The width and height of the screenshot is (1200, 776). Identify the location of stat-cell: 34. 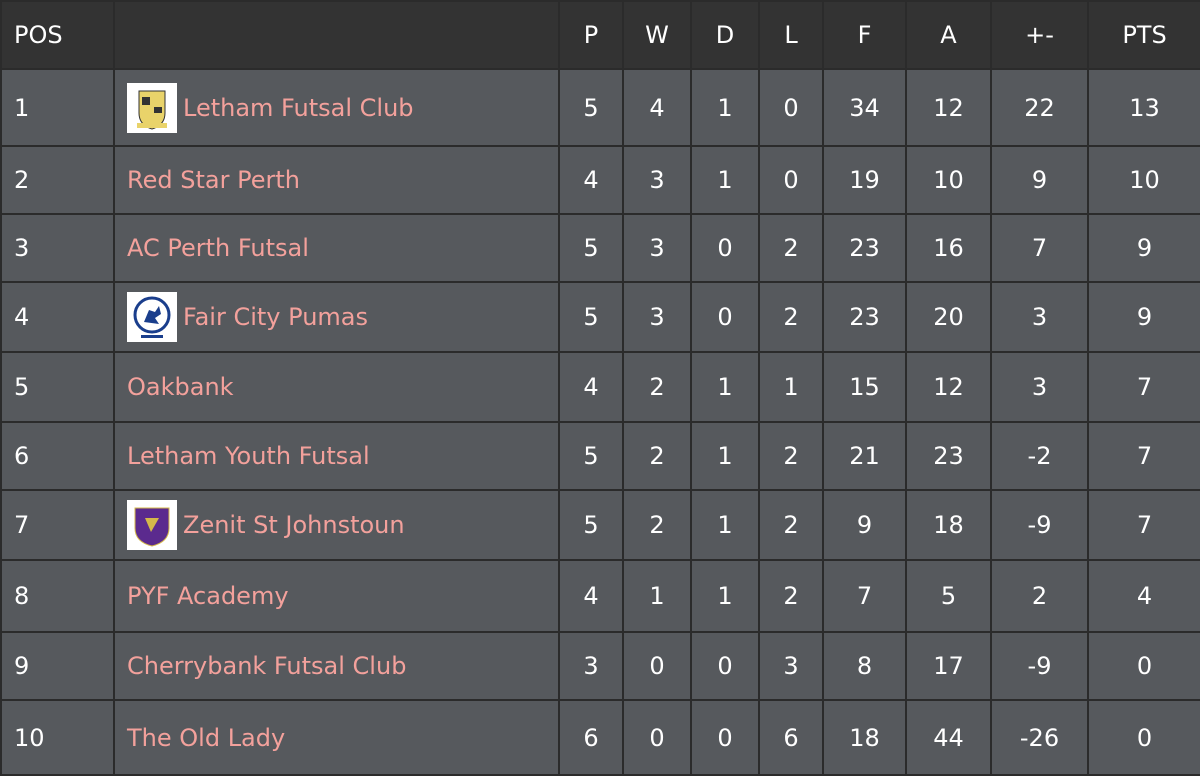
(864, 107).